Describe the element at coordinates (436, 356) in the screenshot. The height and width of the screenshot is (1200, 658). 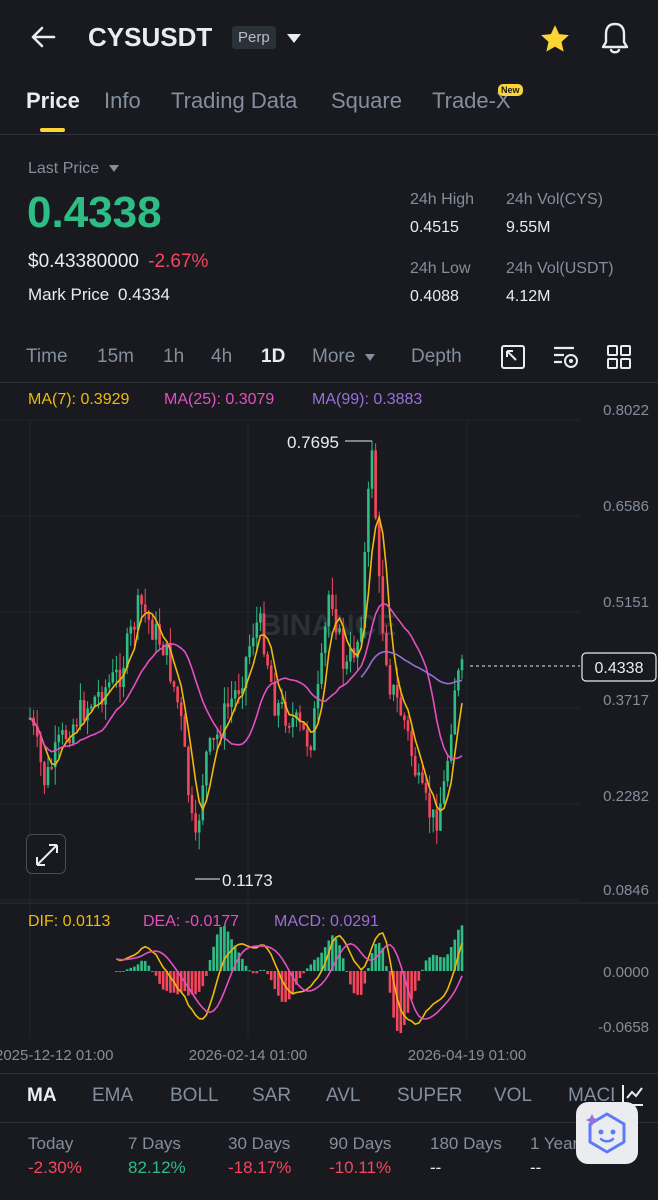
I see `depth-tab: Depth` at that location.